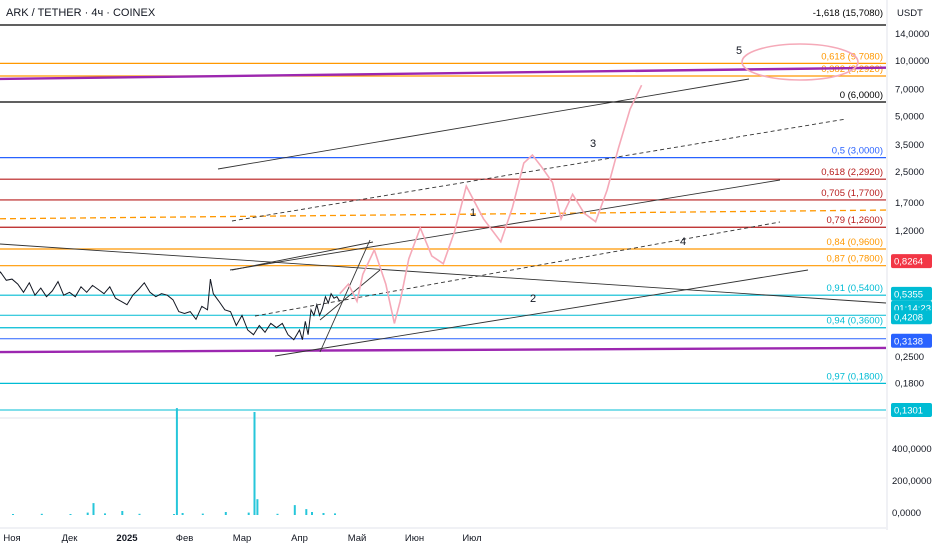 The image size is (932, 550). I want to click on x-tick-label: Дек, so click(70, 538).